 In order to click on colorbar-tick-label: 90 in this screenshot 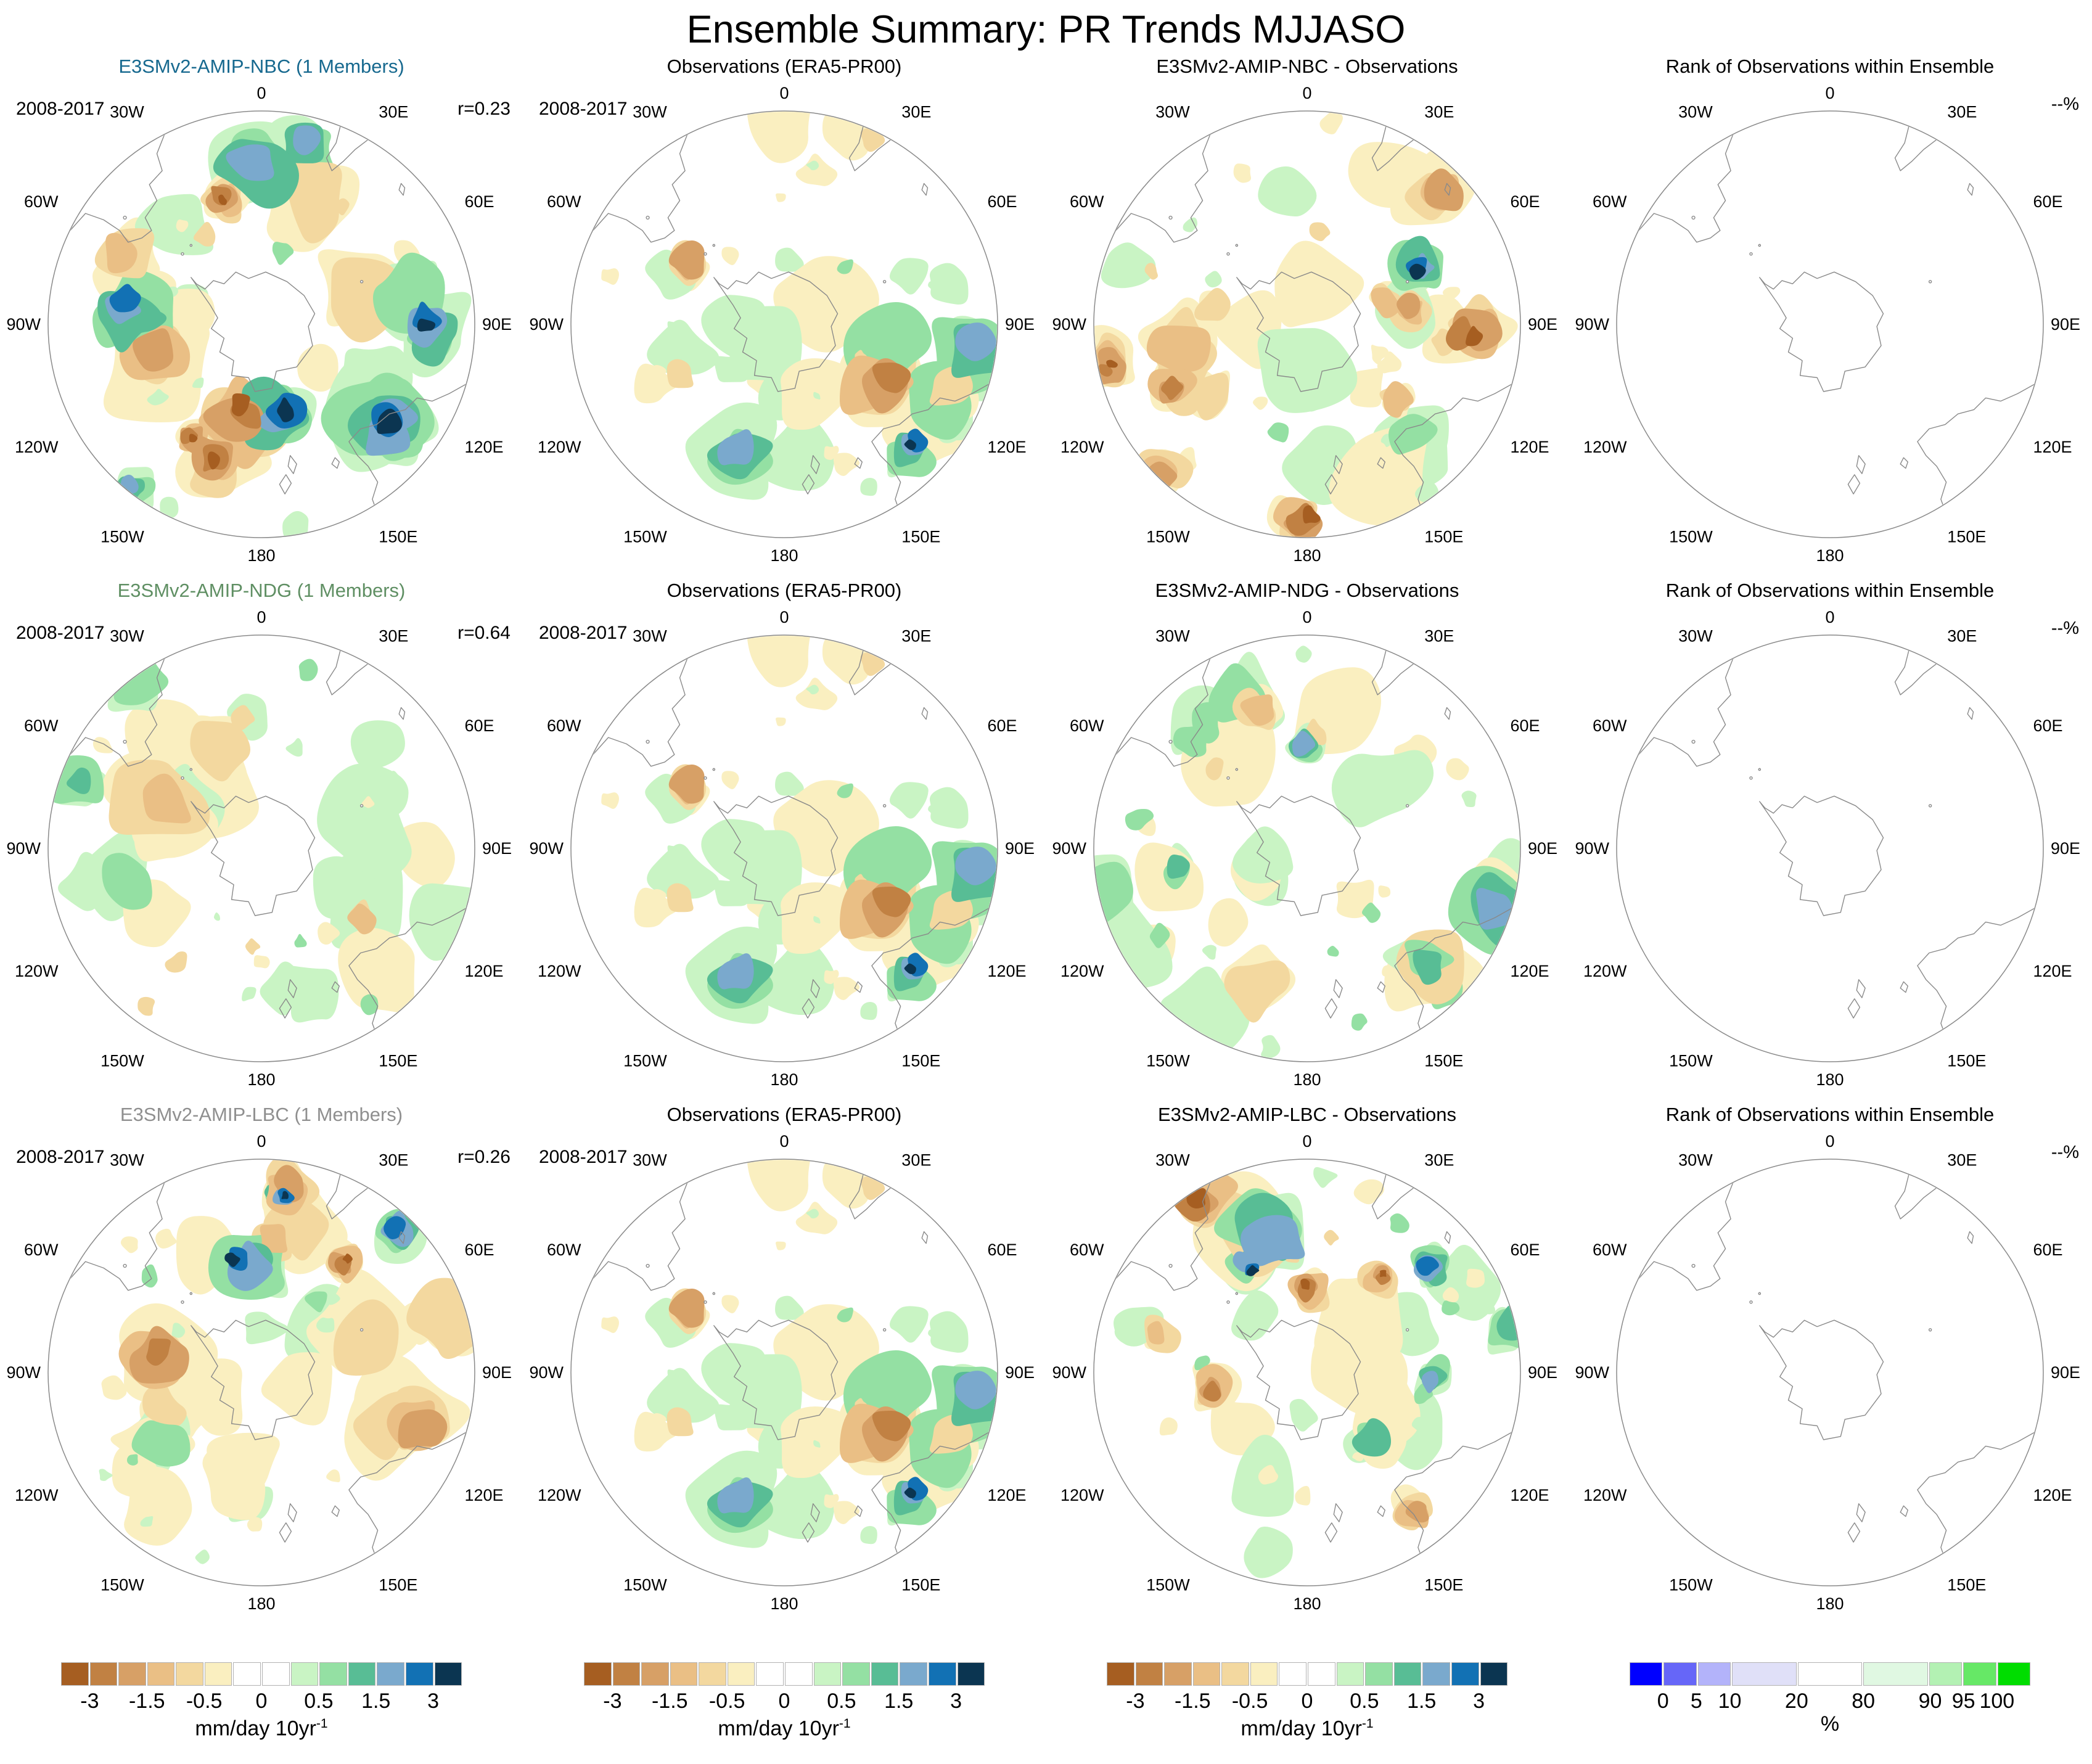, I will do `click(1930, 1701)`.